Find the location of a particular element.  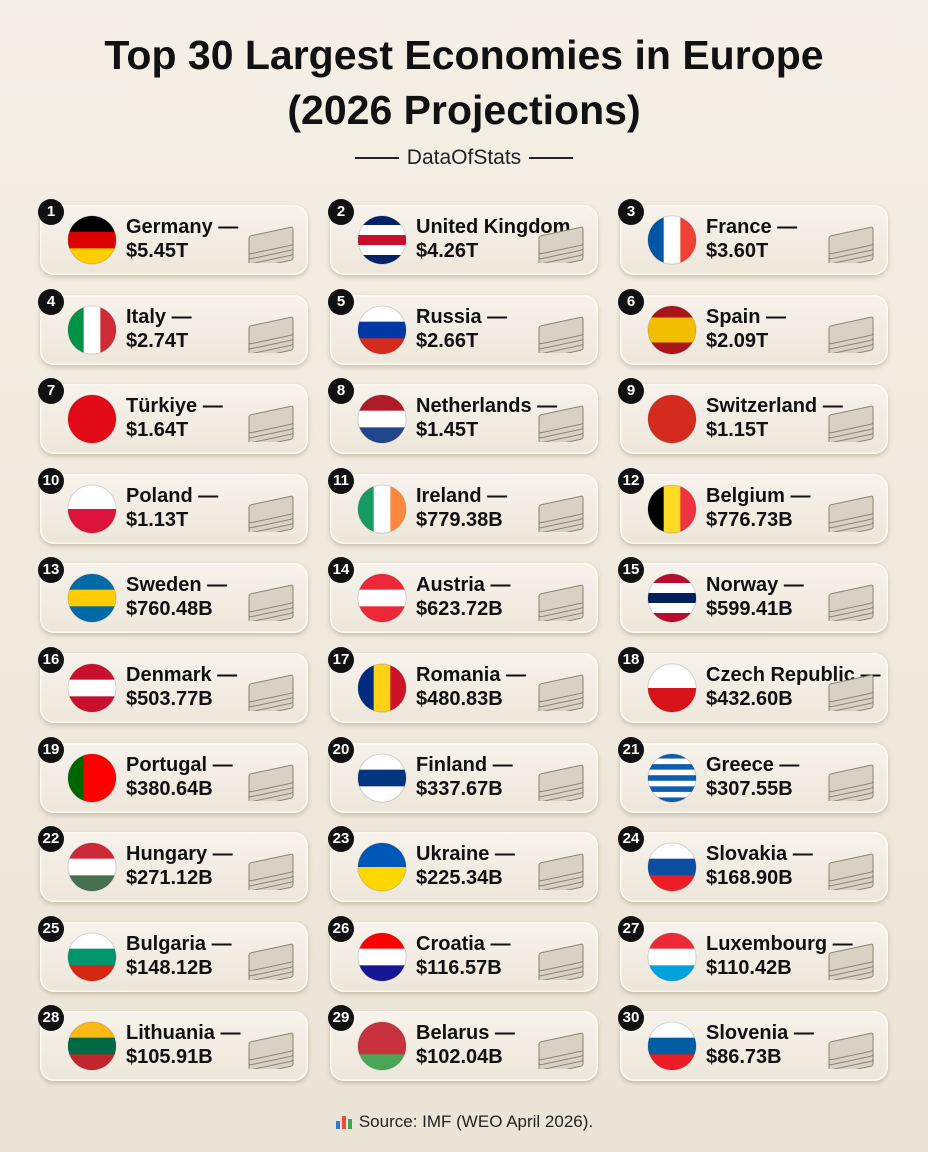

rank-badge: 27 is located at coordinates (631, 928).